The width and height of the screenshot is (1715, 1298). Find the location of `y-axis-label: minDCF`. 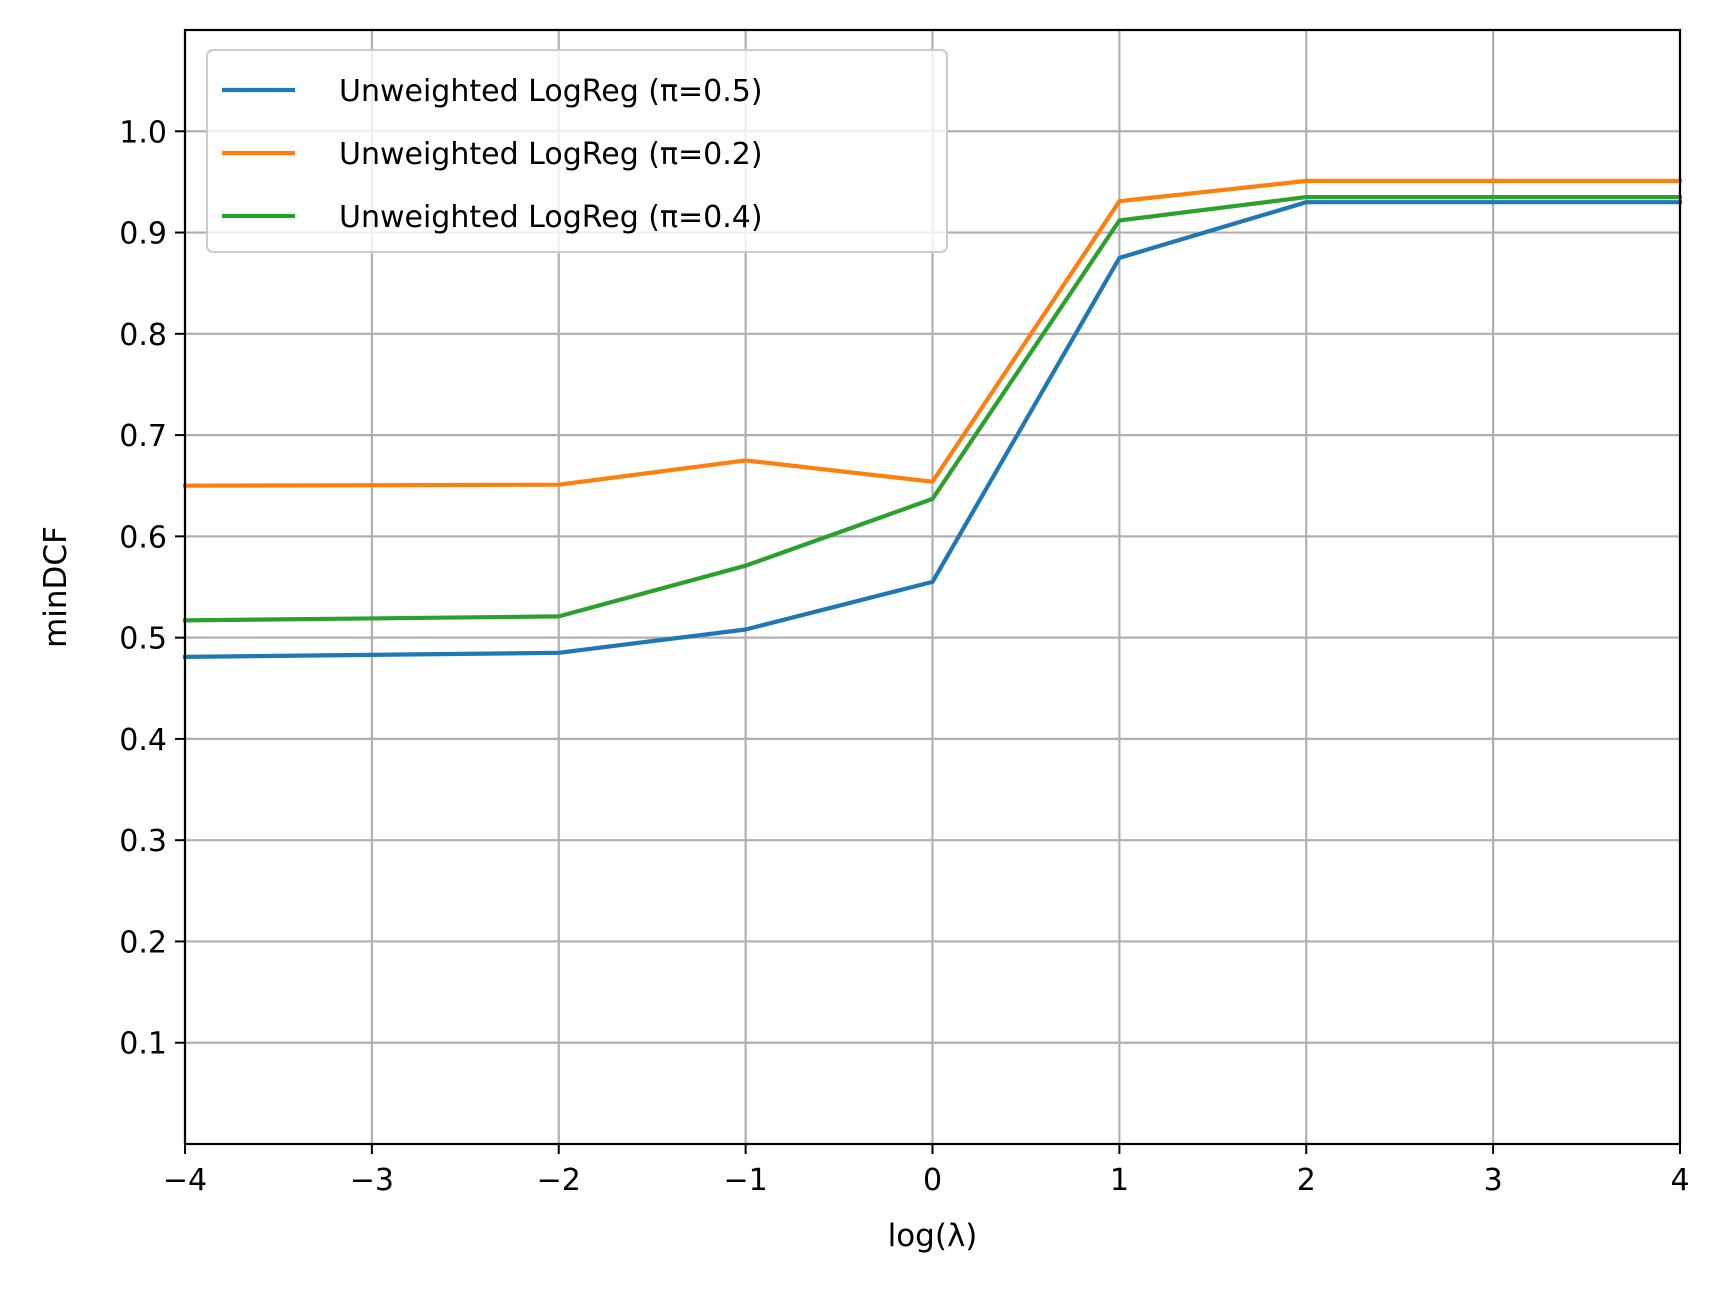

y-axis-label: minDCF is located at coordinates (56, 587).